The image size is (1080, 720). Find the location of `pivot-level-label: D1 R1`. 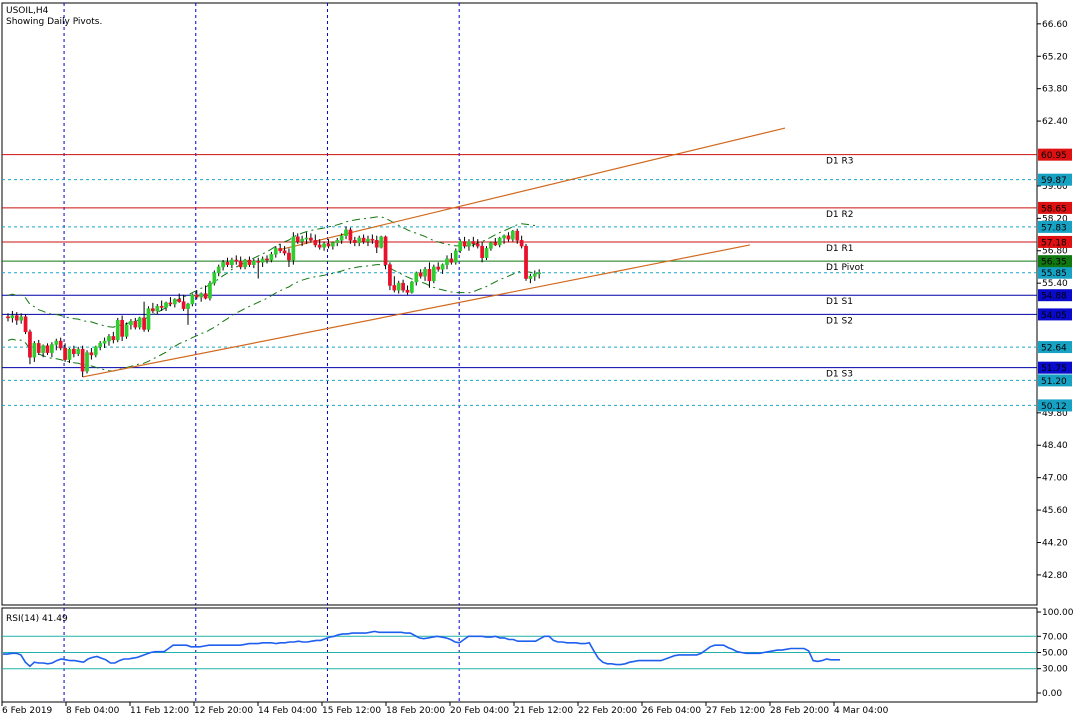

pivot-level-label: D1 R1 is located at coordinates (840, 249).